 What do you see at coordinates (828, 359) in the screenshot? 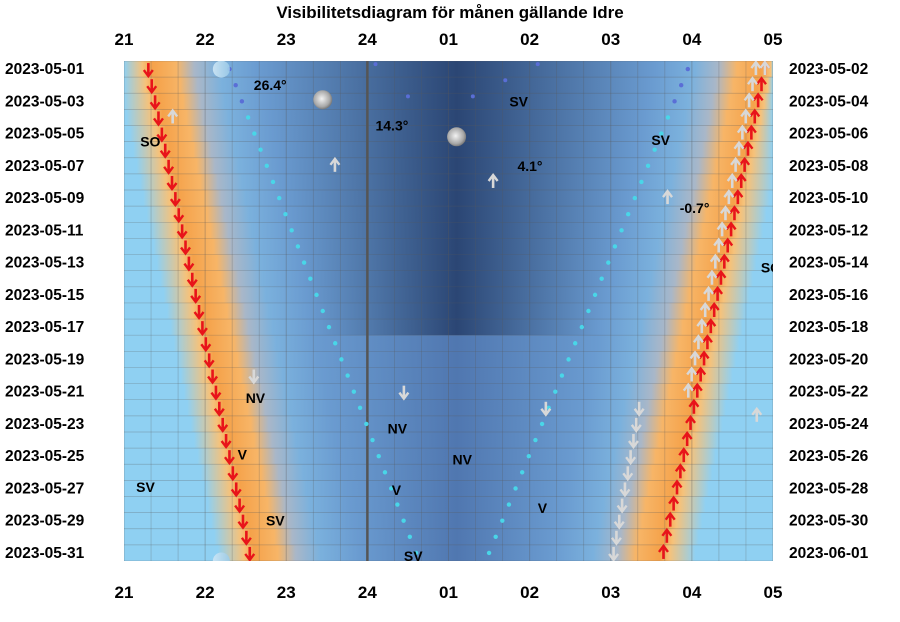
I see `date-label-right: 2023-05-20` at bounding box center [828, 359].